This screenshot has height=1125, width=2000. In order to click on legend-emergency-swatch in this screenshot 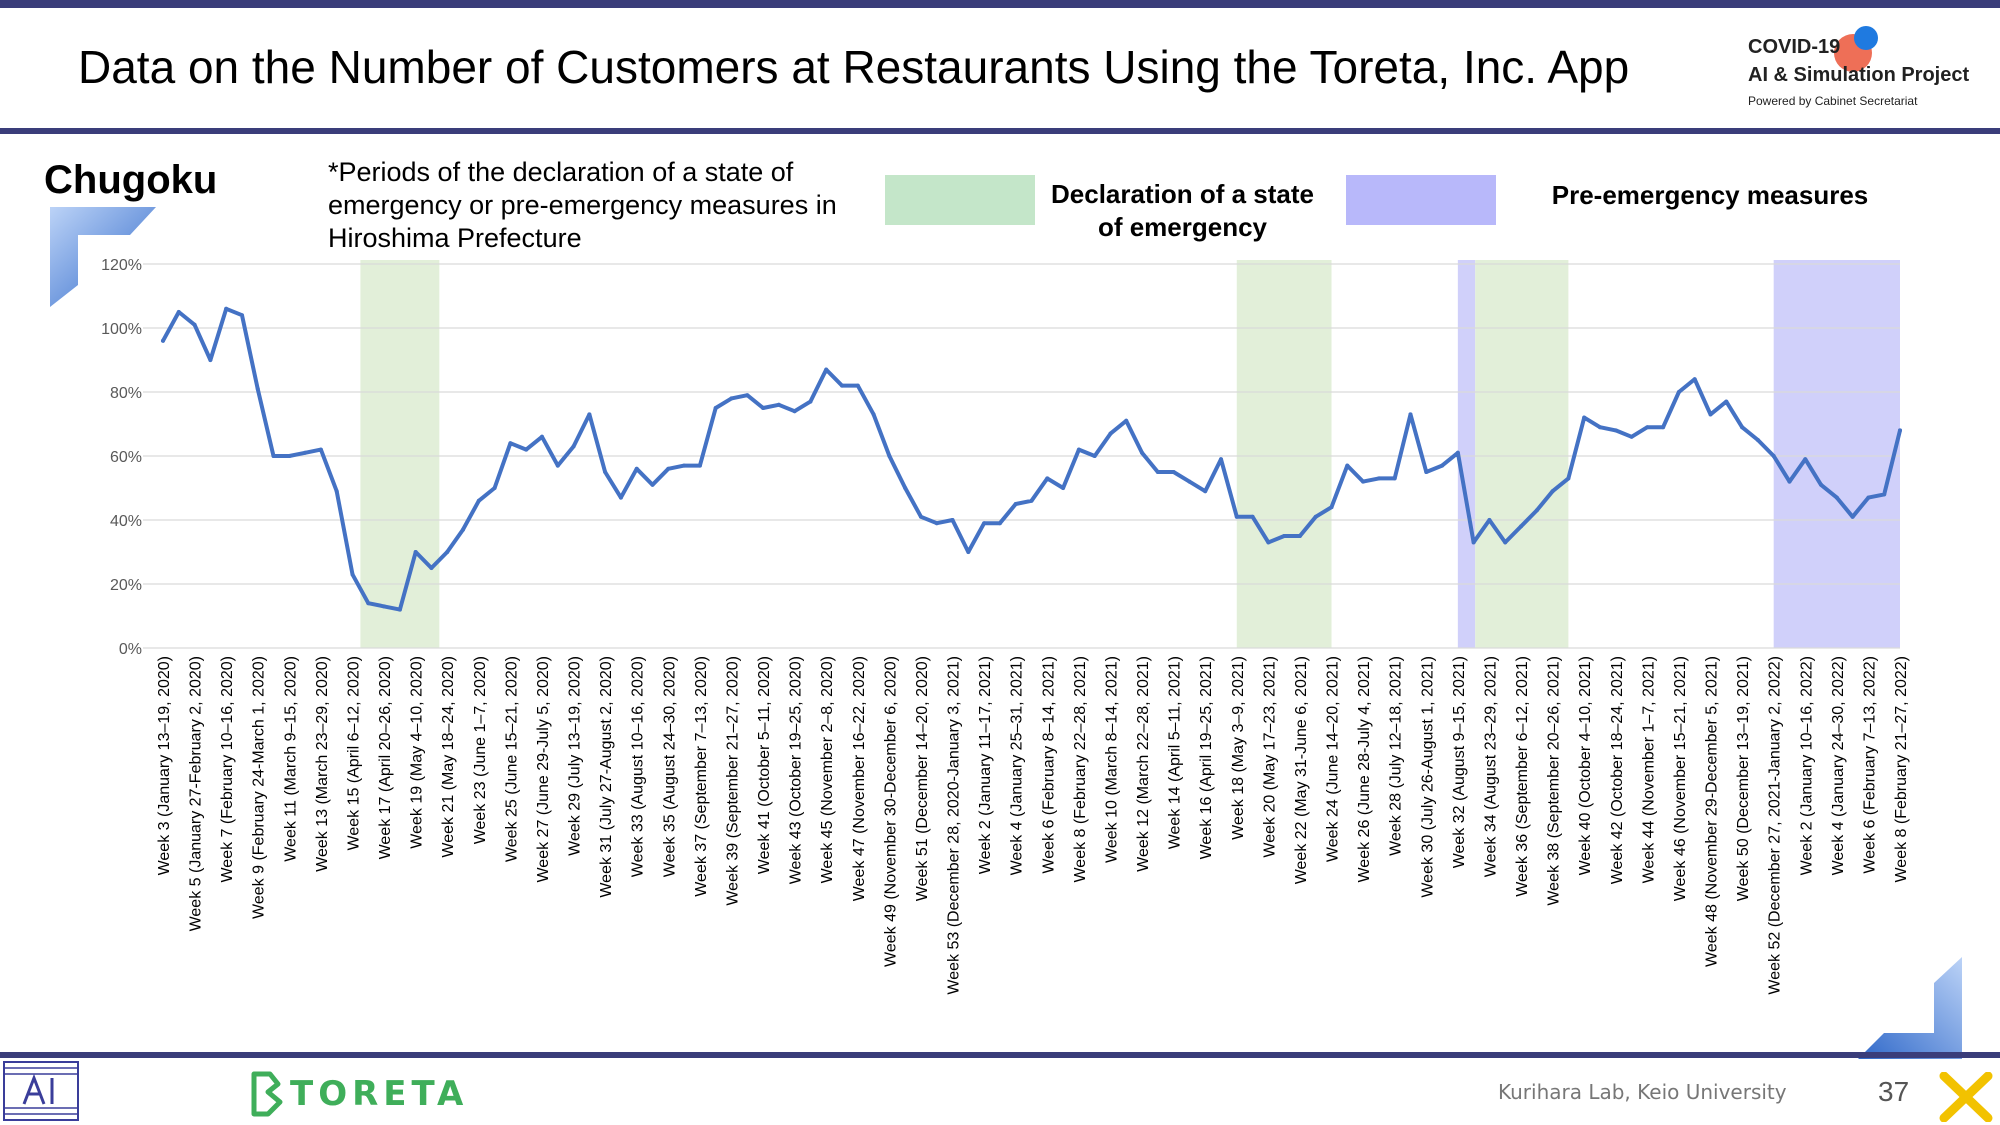, I will do `click(960, 200)`.